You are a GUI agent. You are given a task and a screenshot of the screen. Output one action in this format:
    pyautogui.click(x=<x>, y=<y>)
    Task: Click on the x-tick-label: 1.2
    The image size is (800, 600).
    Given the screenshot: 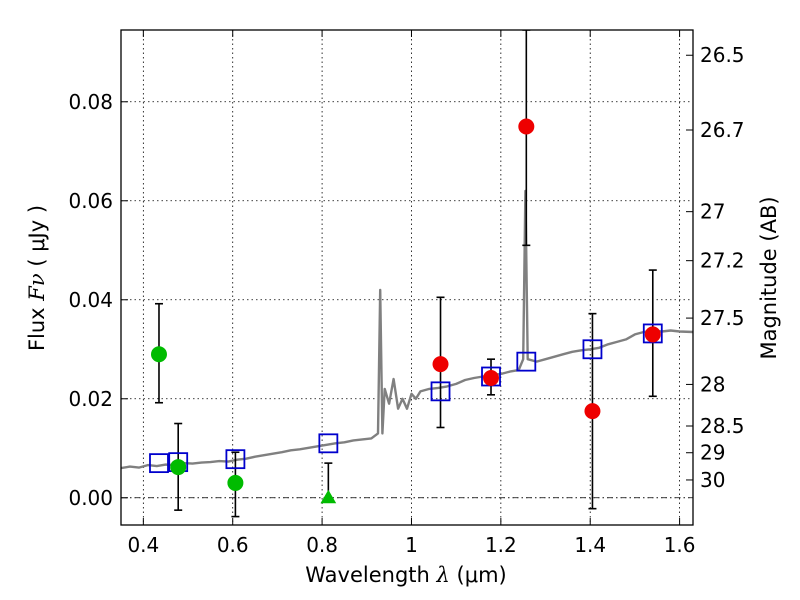 What is the action you would take?
    pyautogui.click(x=501, y=545)
    